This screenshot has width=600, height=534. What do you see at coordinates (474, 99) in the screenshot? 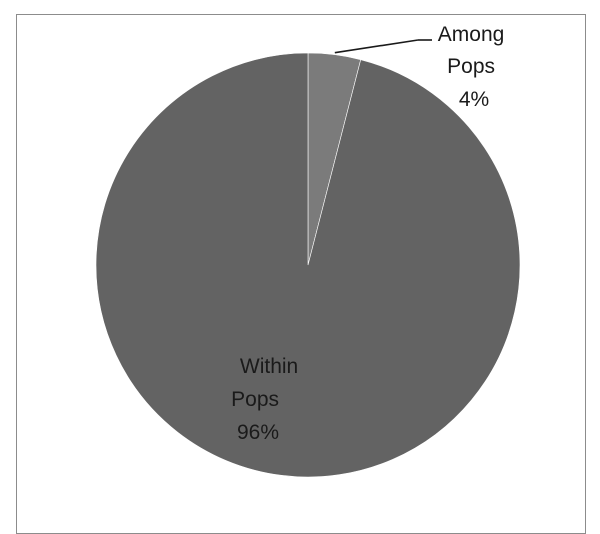
I see `slice-label-value: 4%` at bounding box center [474, 99].